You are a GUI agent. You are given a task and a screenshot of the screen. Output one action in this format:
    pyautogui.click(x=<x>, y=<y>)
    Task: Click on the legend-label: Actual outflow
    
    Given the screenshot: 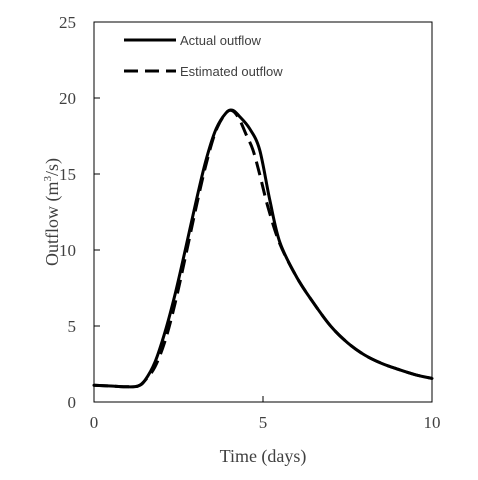 What is the action you would take?
    pyautogui.click(x=221, y=40)
    